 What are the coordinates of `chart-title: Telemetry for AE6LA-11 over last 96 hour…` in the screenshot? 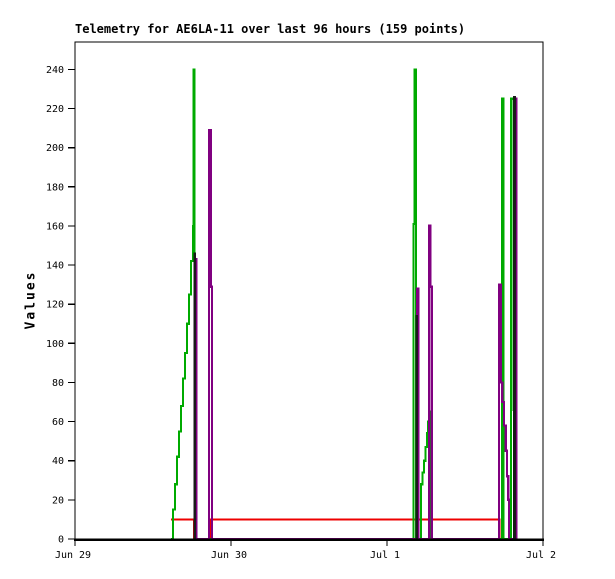 It's located at (270, 29).